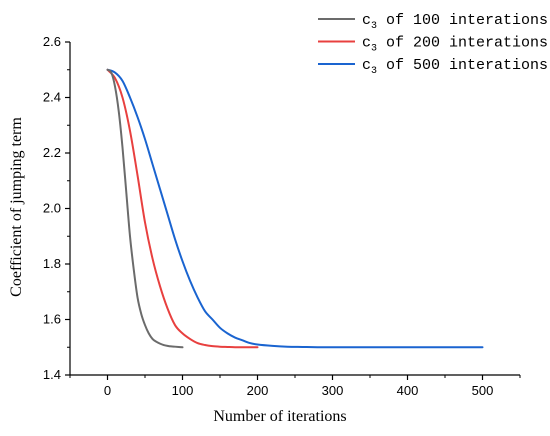 This screenshot has height=436, width=550. I want to click on x-axis-label: Number of iterations, so click(279, 416).